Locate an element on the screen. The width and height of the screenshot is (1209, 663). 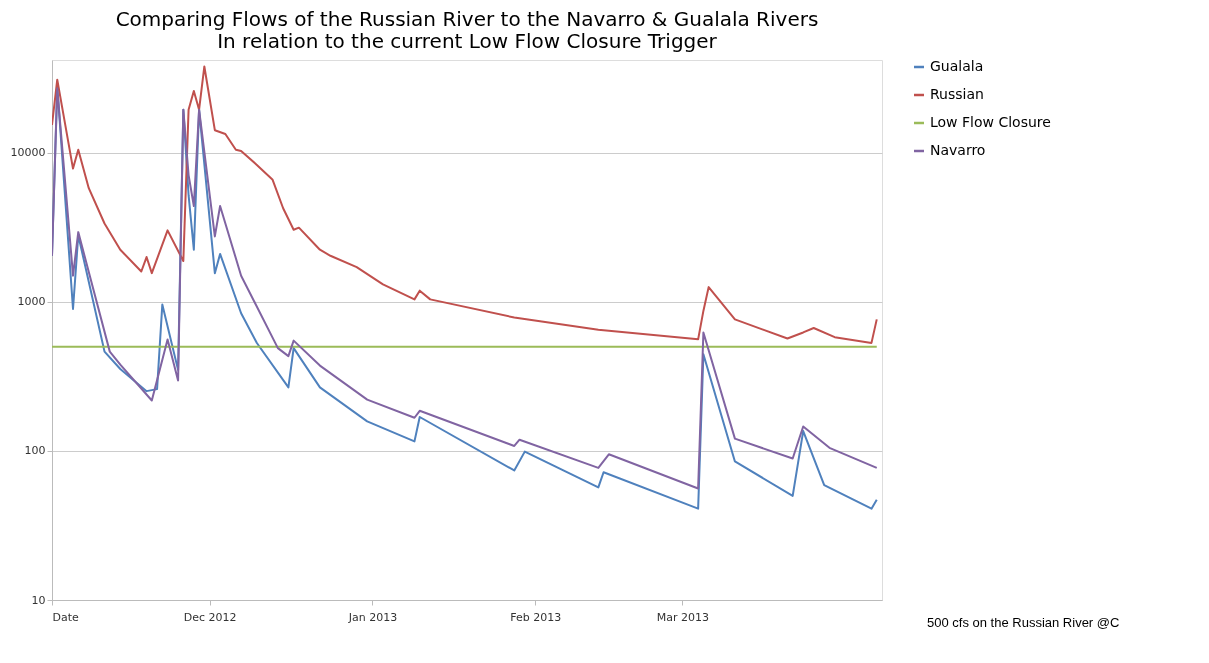
legend-label: Navarro is located at coordinates (958, 150).